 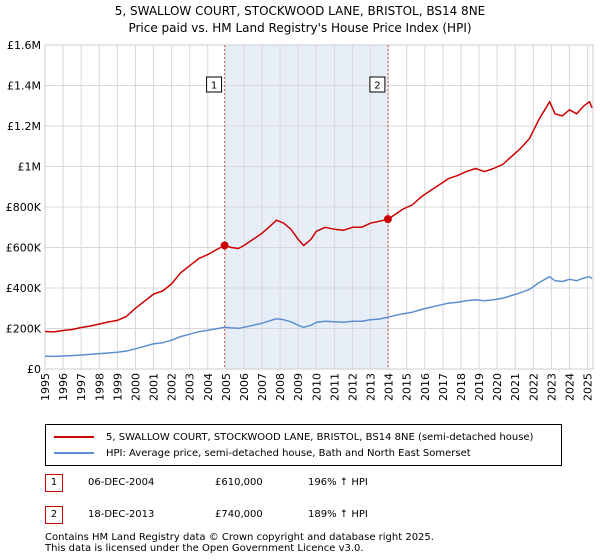 What do you see at coordinates (239, 482) in the screenshot?
I see `sale-price: £610,000` at bounding box center [239, 482].